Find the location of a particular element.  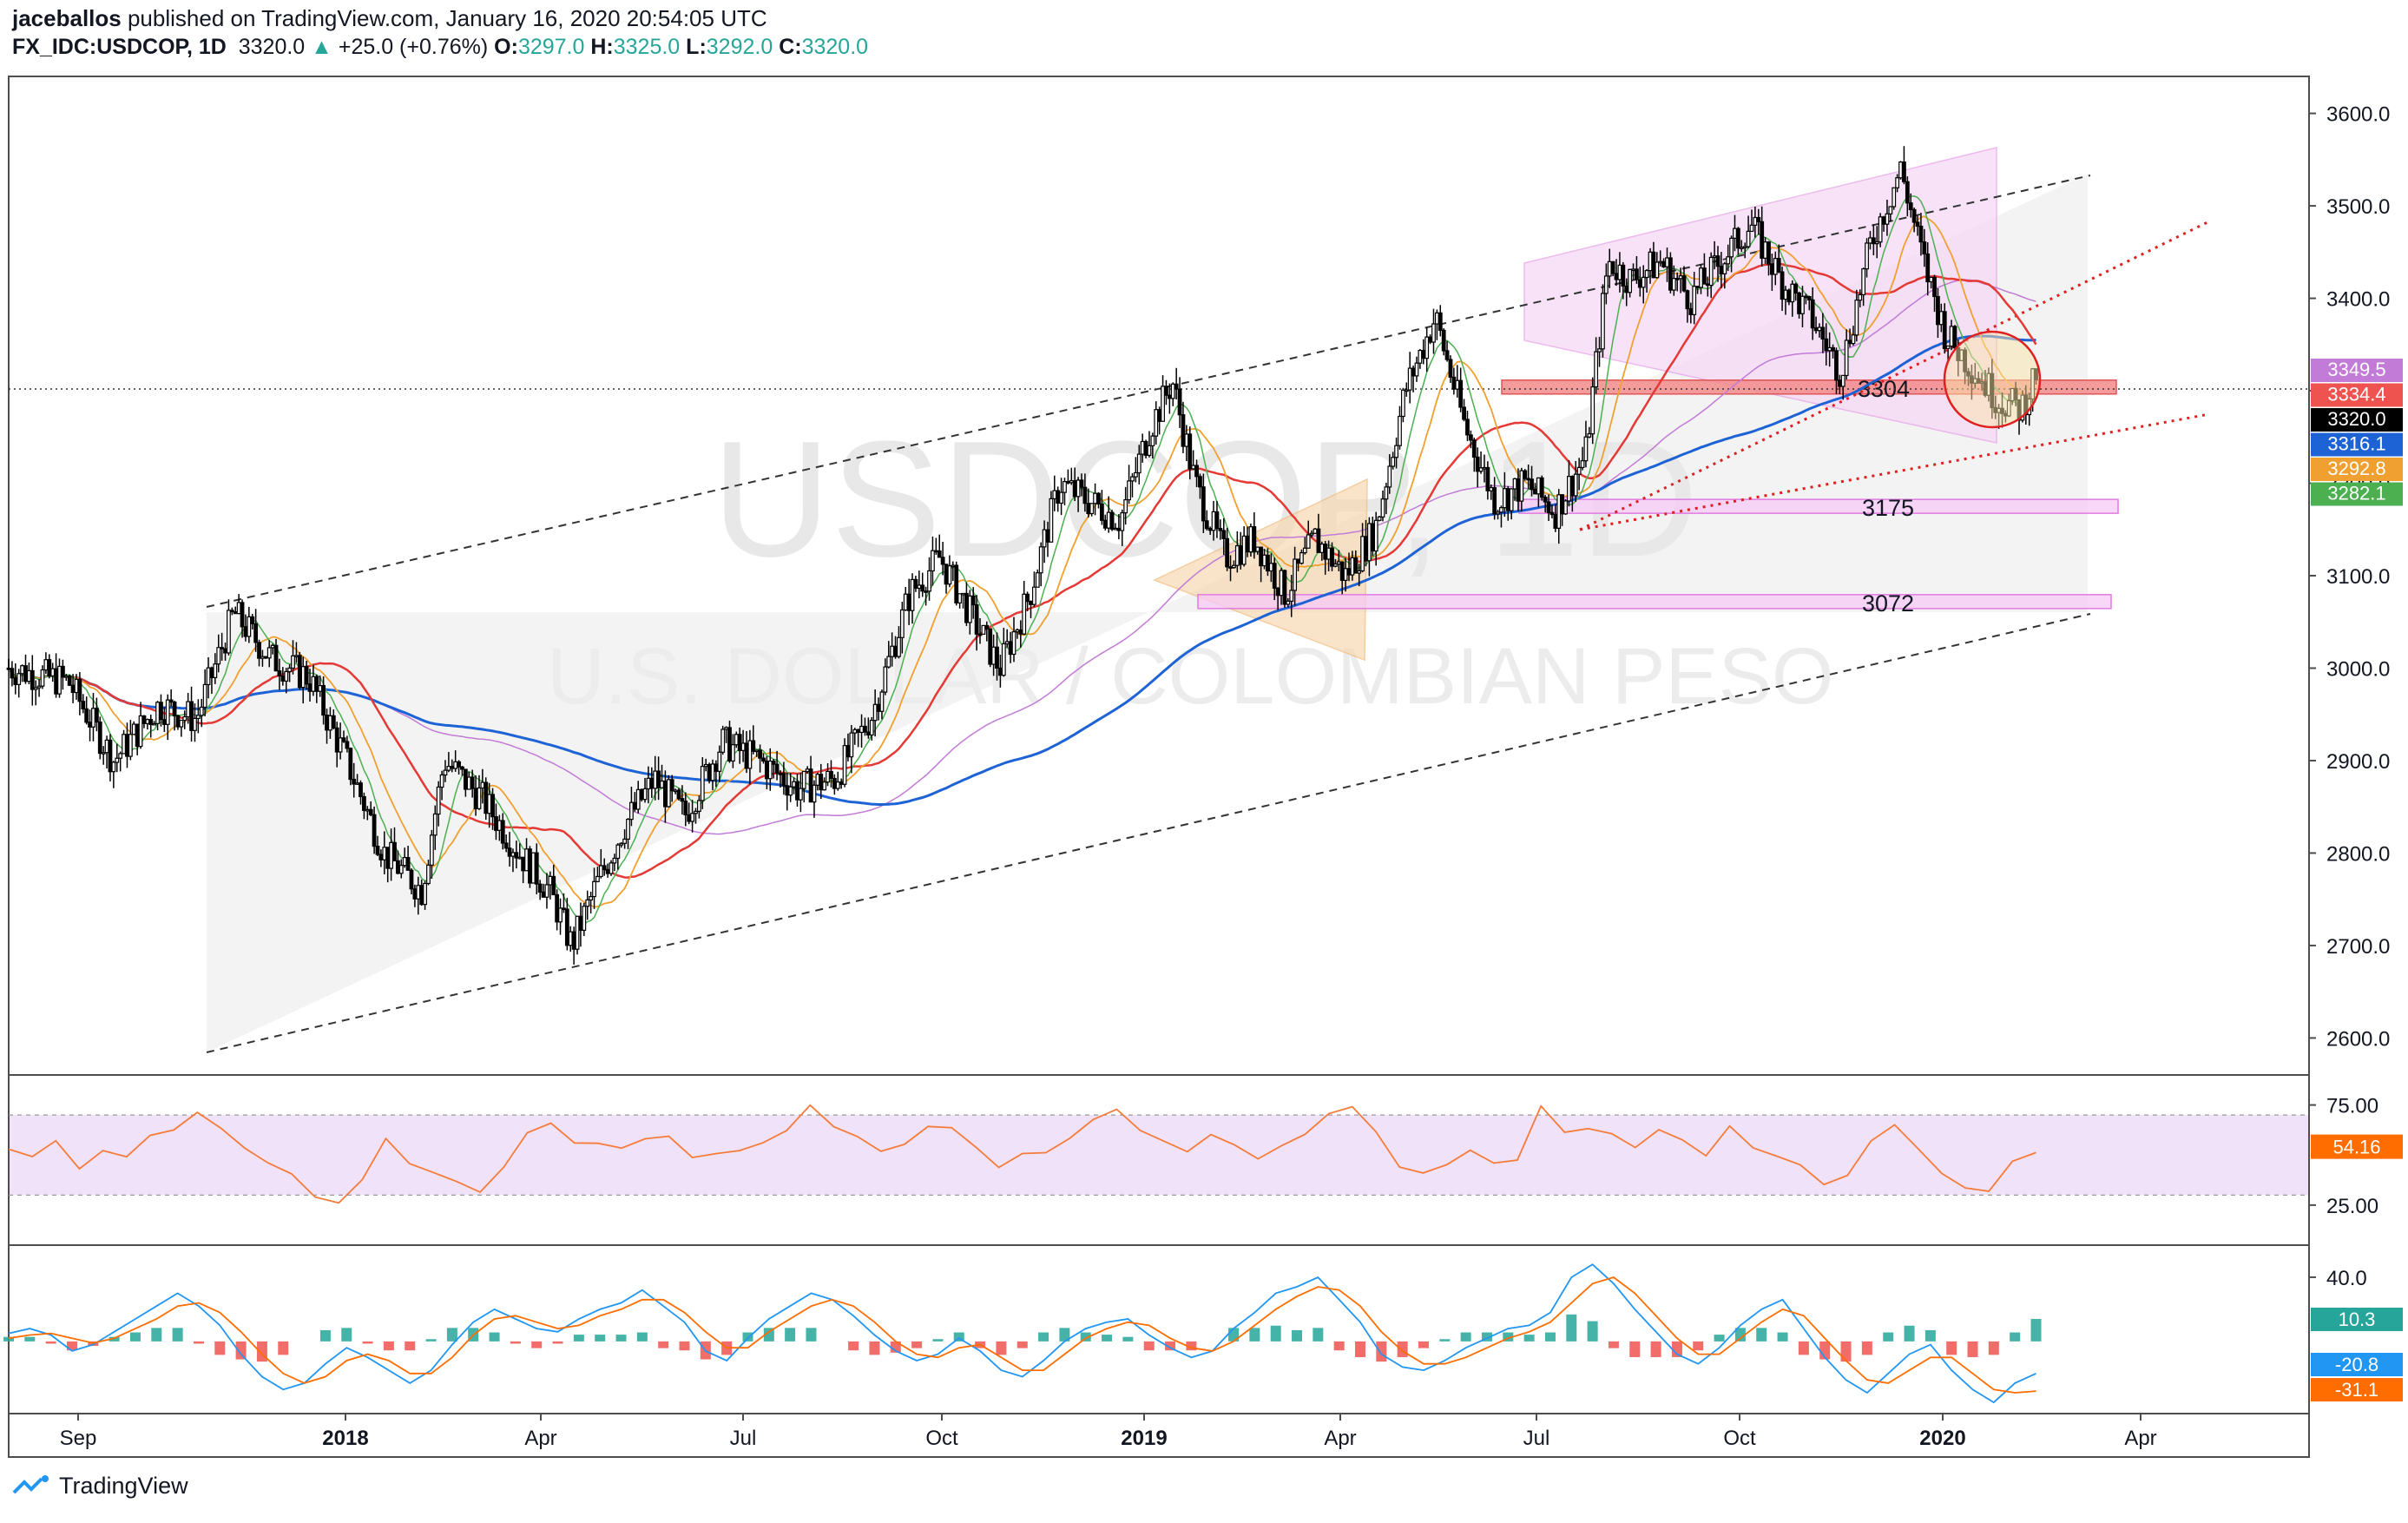

watermark-name: U.S. DOLLAR / COLOMBIAN PESO is located at coordinates (1190, 676).